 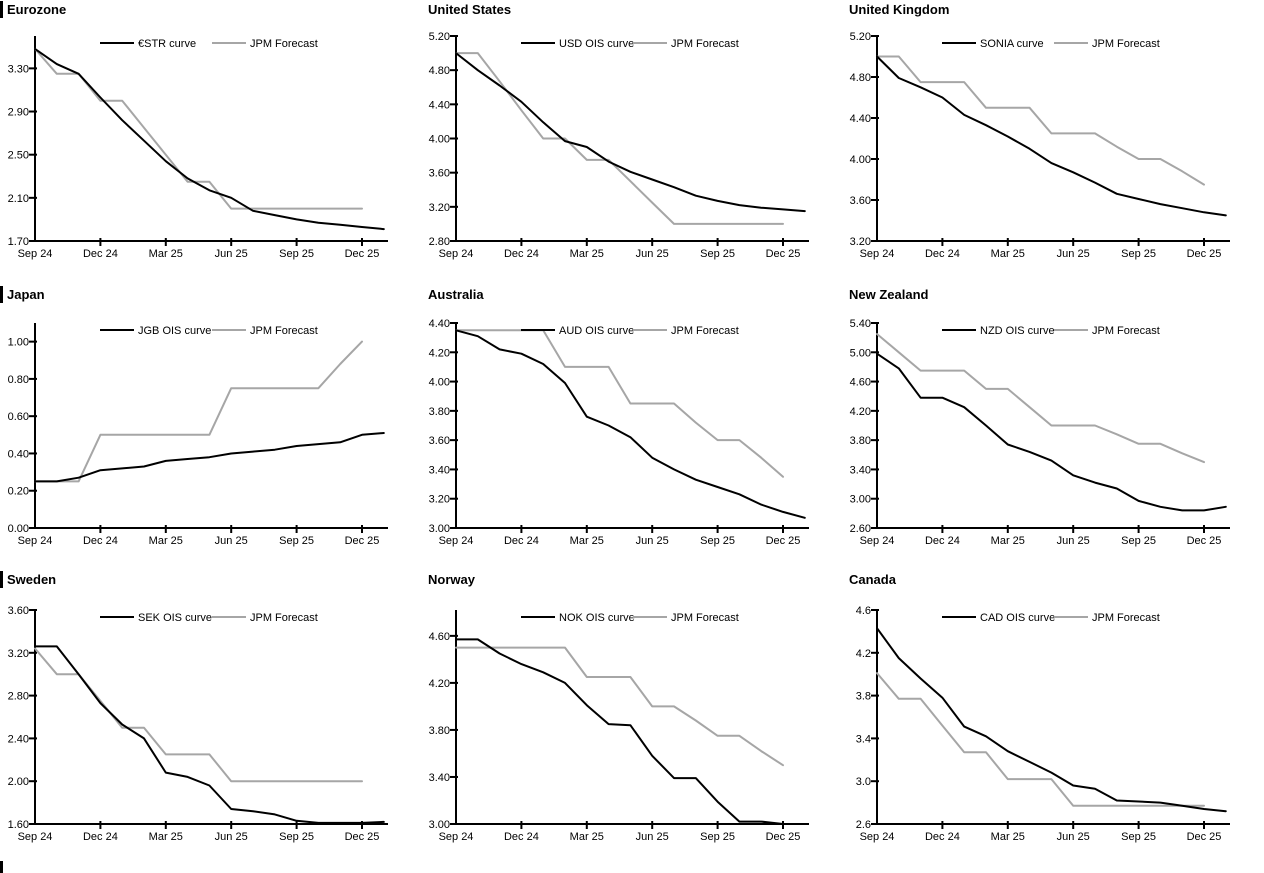 What do you see at coordinates (175, 618) in the screenshot?
I see `legend-item-label: SEK OIS curve` at bounding box center [175, 618].